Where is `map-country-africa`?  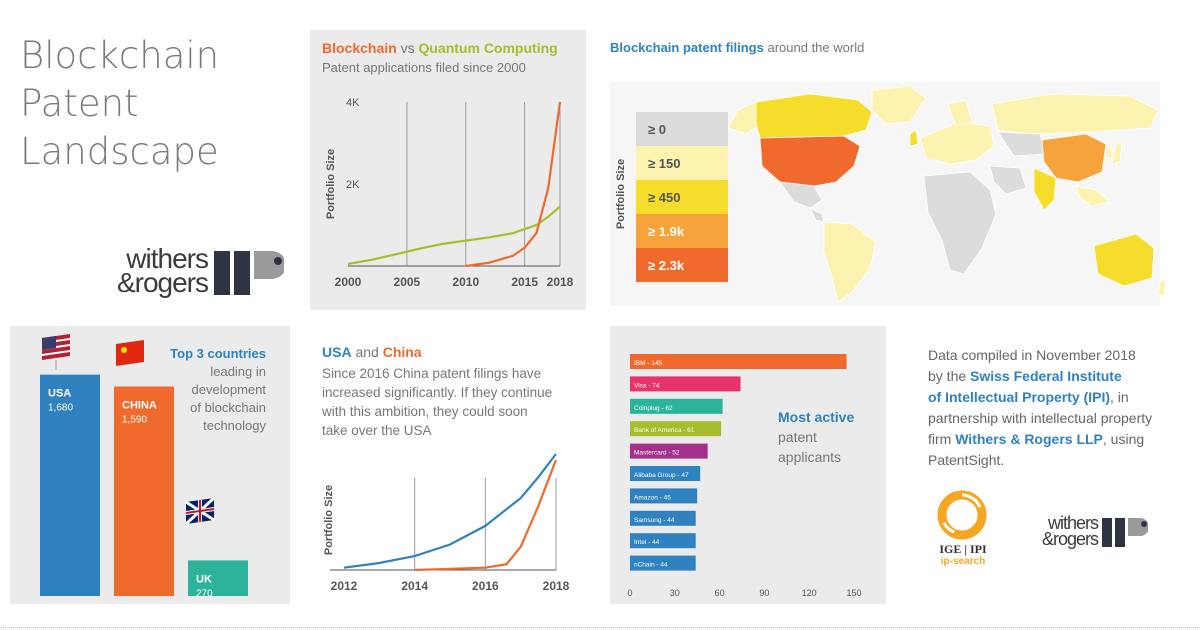
map-country-africa is located at coordinates (960, 223).